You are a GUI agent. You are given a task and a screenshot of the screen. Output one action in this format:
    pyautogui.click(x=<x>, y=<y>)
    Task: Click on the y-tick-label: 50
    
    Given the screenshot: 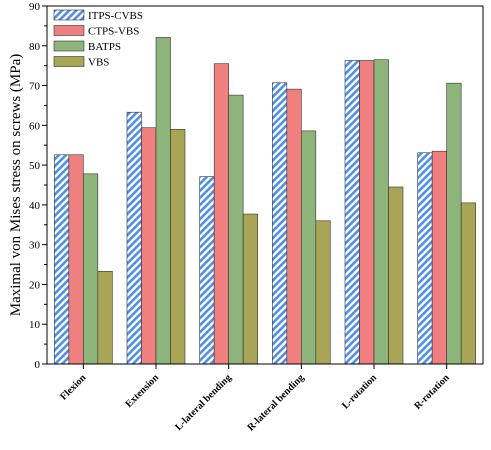 What is the action you would take?
    pyautogui.click(x=35, y=166)
    